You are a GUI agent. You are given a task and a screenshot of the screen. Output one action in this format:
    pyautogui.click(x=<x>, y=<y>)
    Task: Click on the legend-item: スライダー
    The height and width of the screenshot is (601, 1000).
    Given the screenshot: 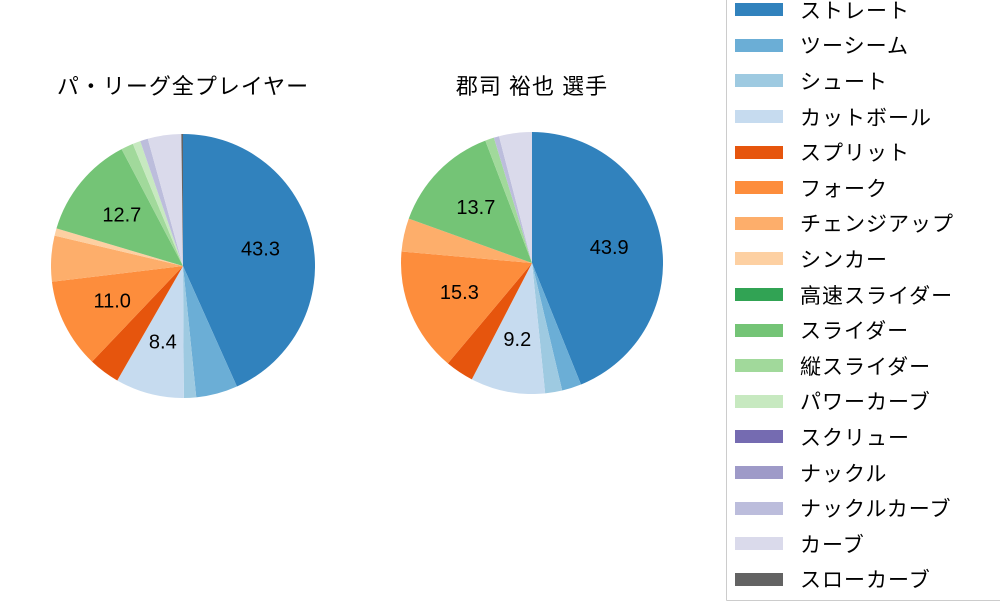 What is the action you would take?
    pyautogui.click(x=867, y=330)
    